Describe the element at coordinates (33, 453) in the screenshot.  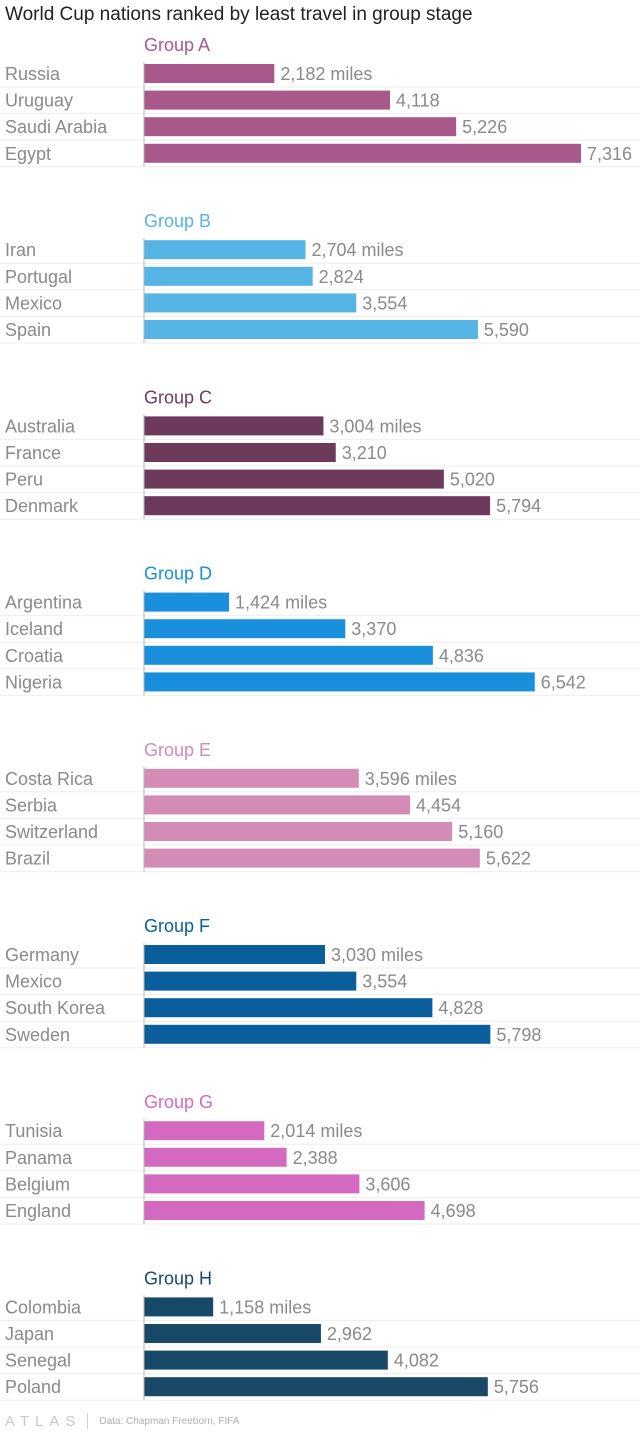
I see `category-label: France` at that location.